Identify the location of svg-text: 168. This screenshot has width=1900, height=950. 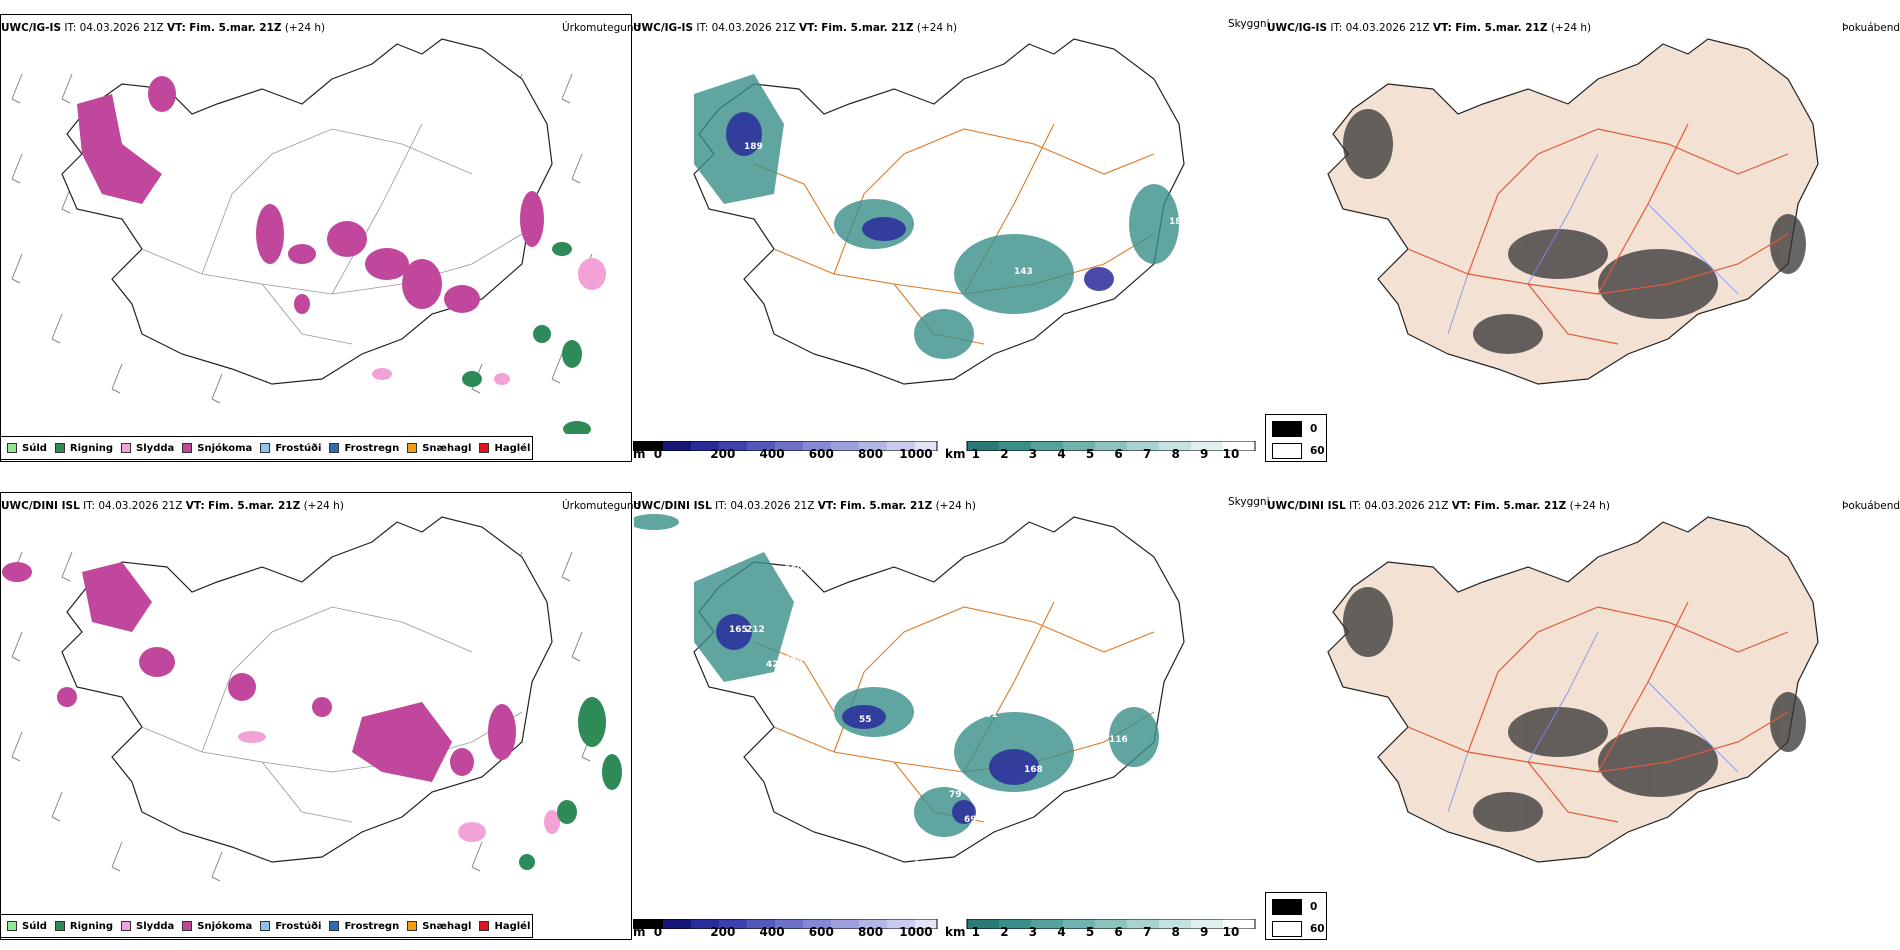
(1033, 770).